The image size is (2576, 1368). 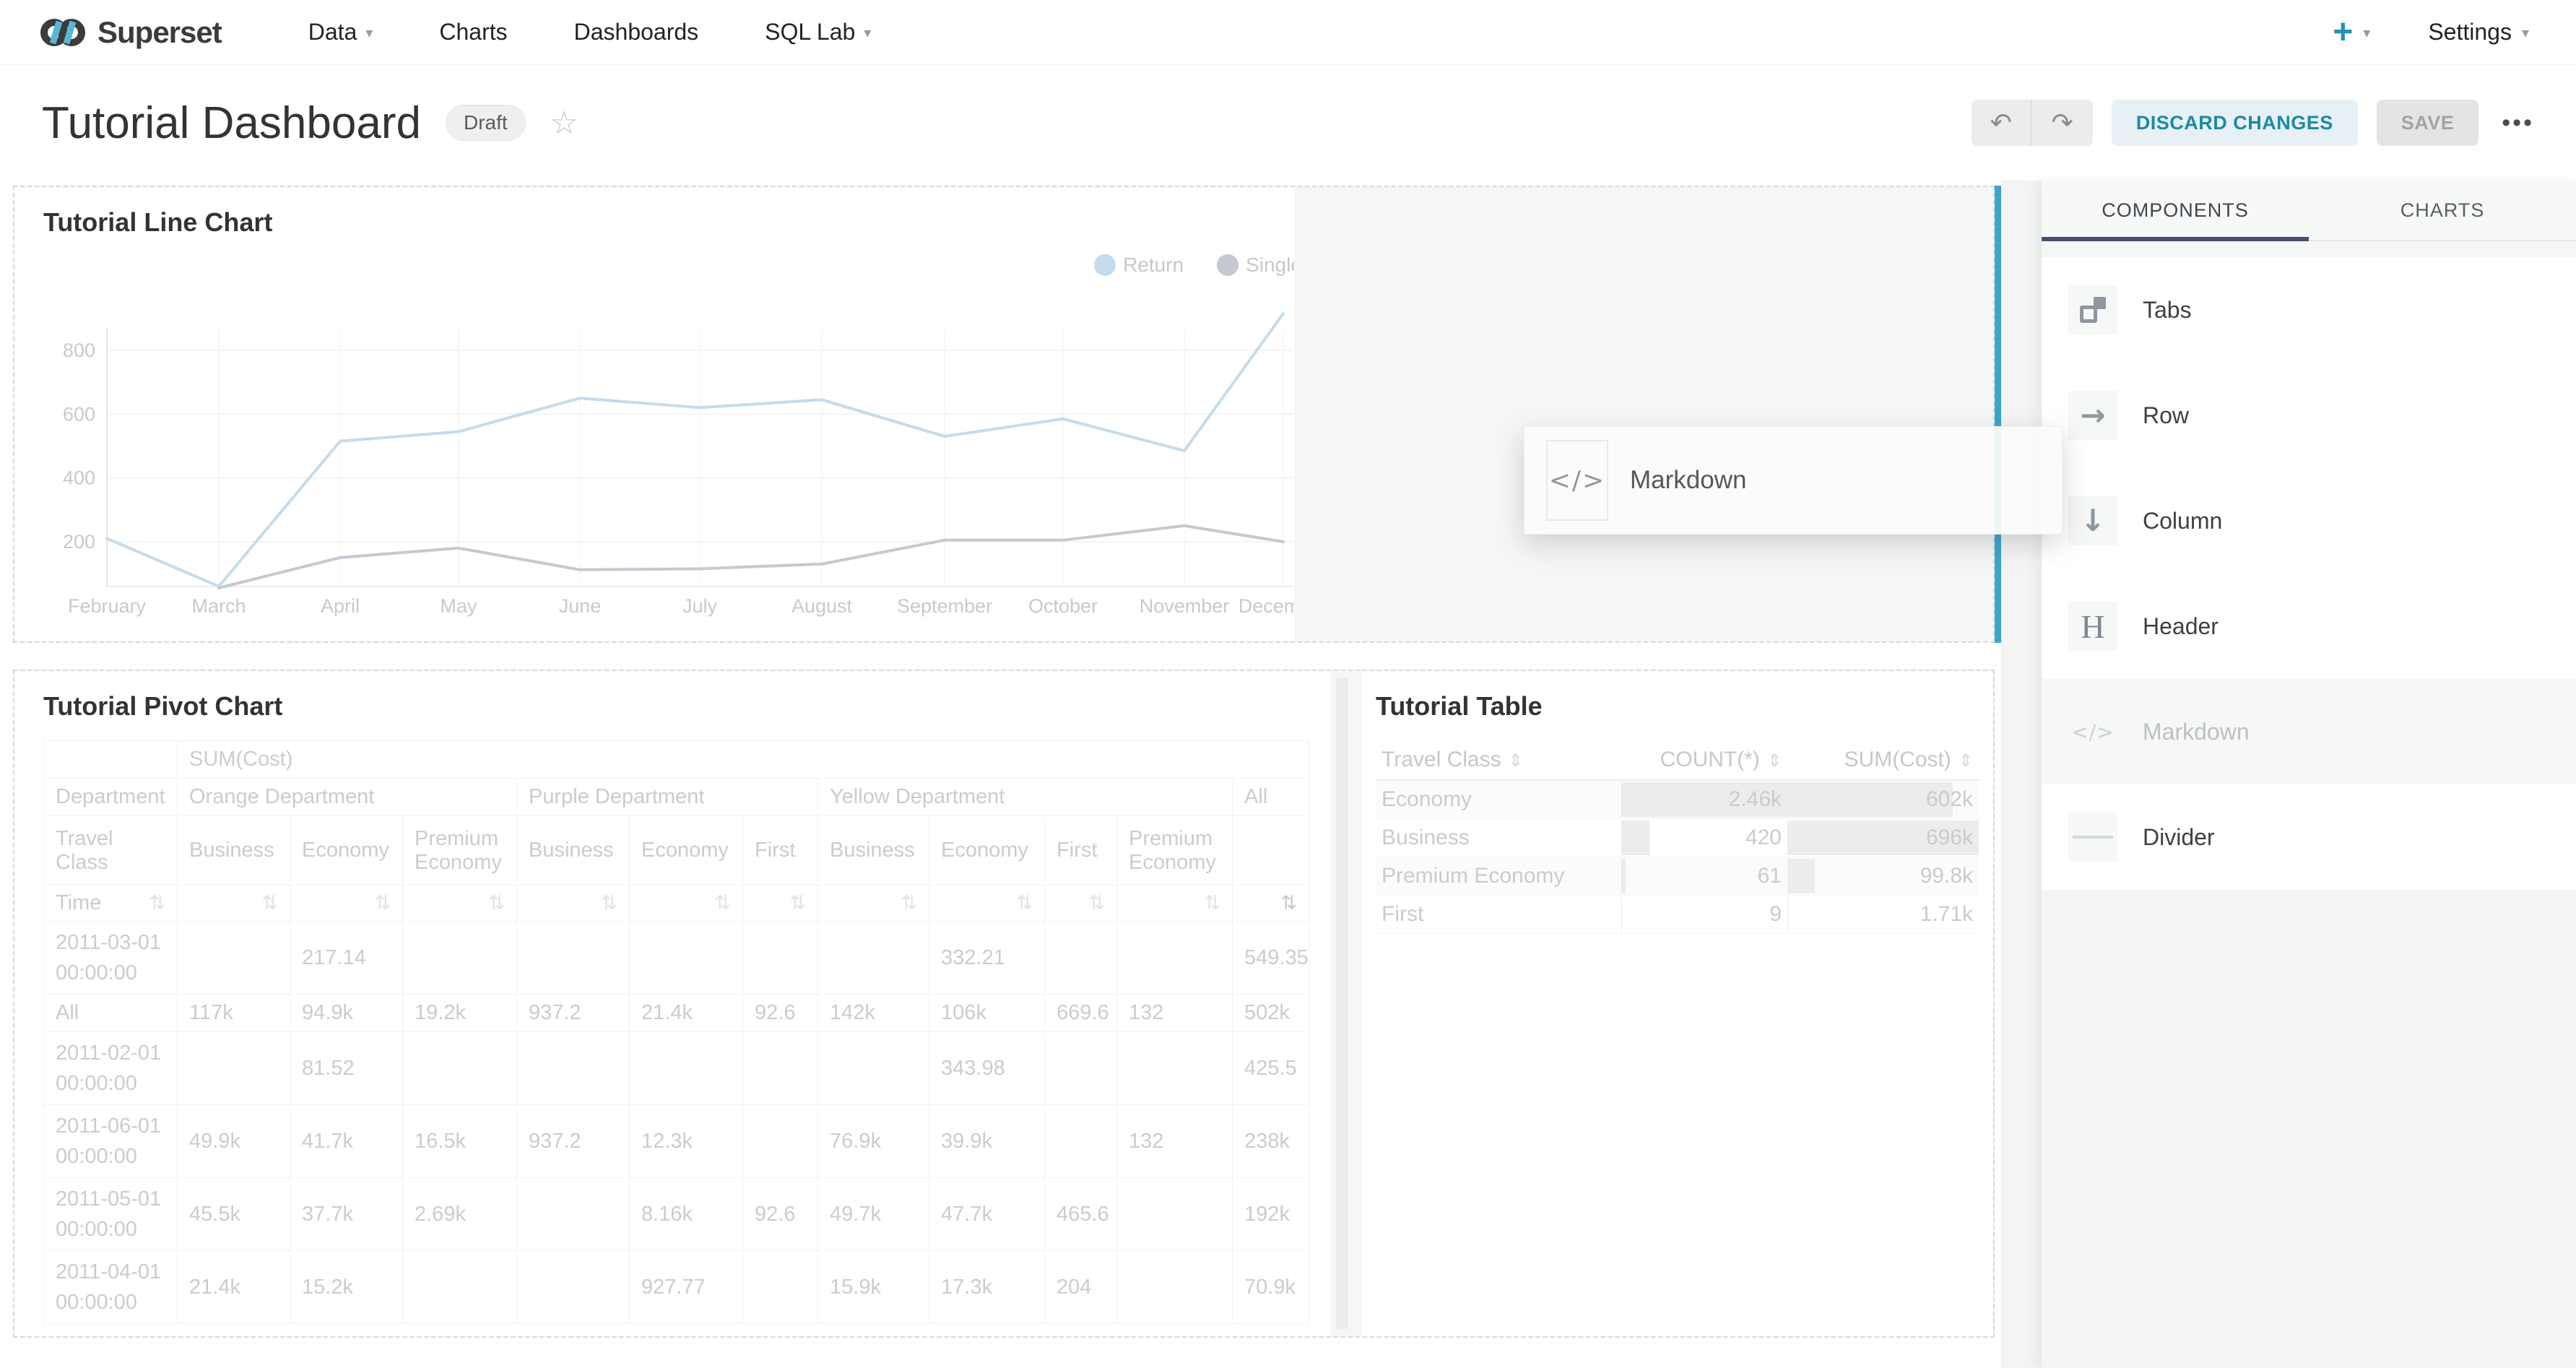 What do you see at coordinates (2309, 310) in the screenshot?
I see `sidebar-item-tabs: Tabs` at bounding box center [2309, 310].